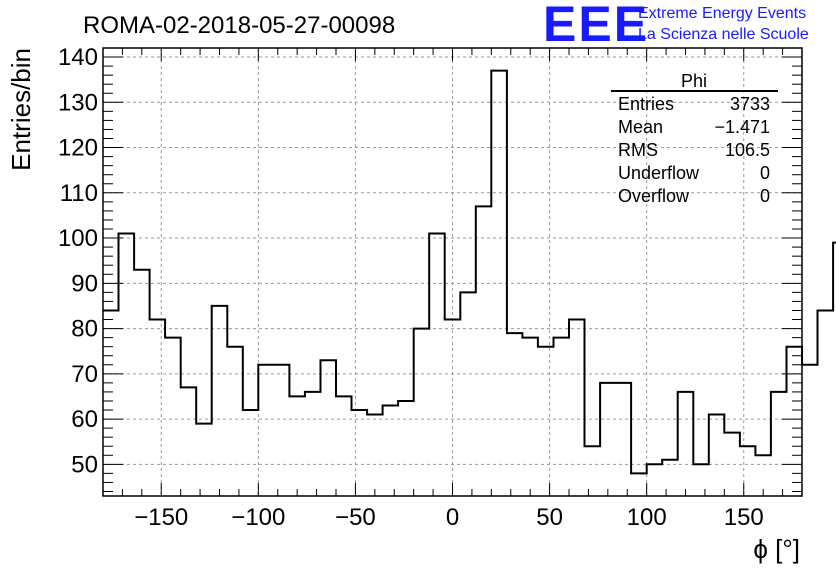 This screenshot has width=836, height=572. Describe the element at coordinates (694, 81) in the screenshot. I see `stats-title: Phi` at that location.